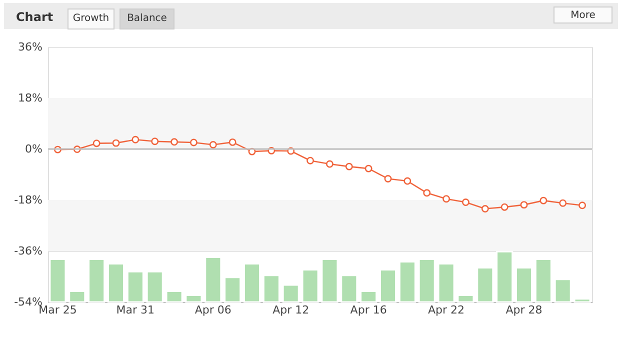 The image size is (625, 343). What do you see at coordinates (33, 149) in the screenshot?
I see `y-tick-label: 0%` at bounding box center [33, 149].